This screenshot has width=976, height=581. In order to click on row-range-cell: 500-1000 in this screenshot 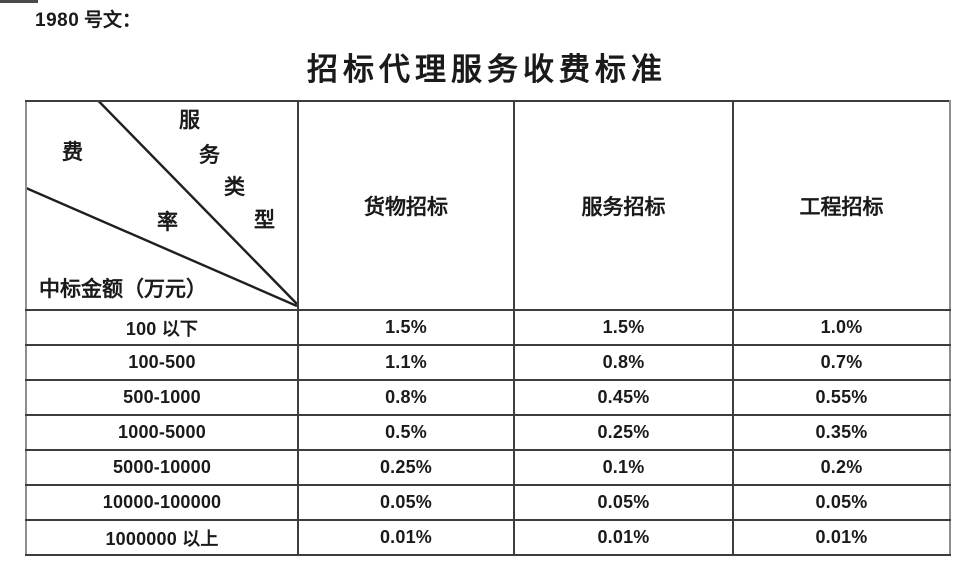, I will do `click(162, 397)`.